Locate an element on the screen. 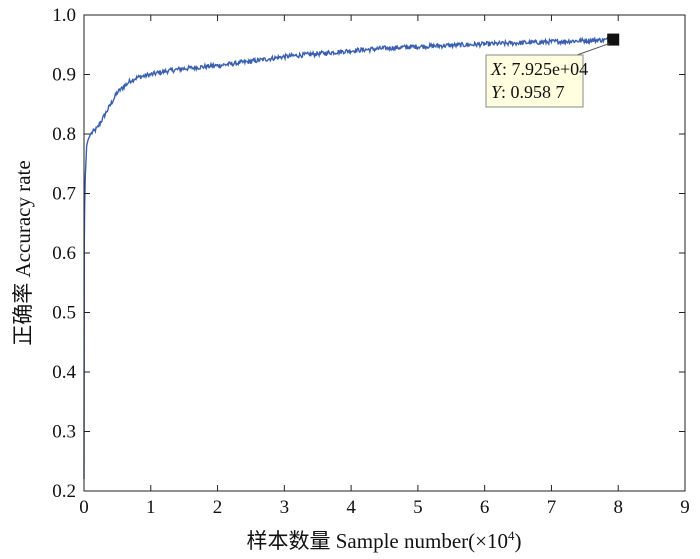  x-tick-label: 8 is located at coordinates (618, 507).